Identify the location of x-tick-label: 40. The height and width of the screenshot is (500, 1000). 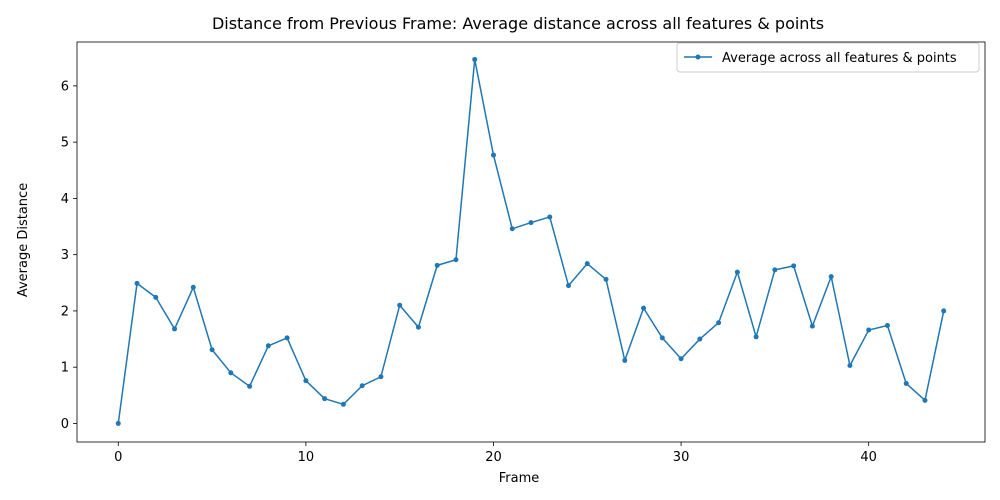
(868, 457).